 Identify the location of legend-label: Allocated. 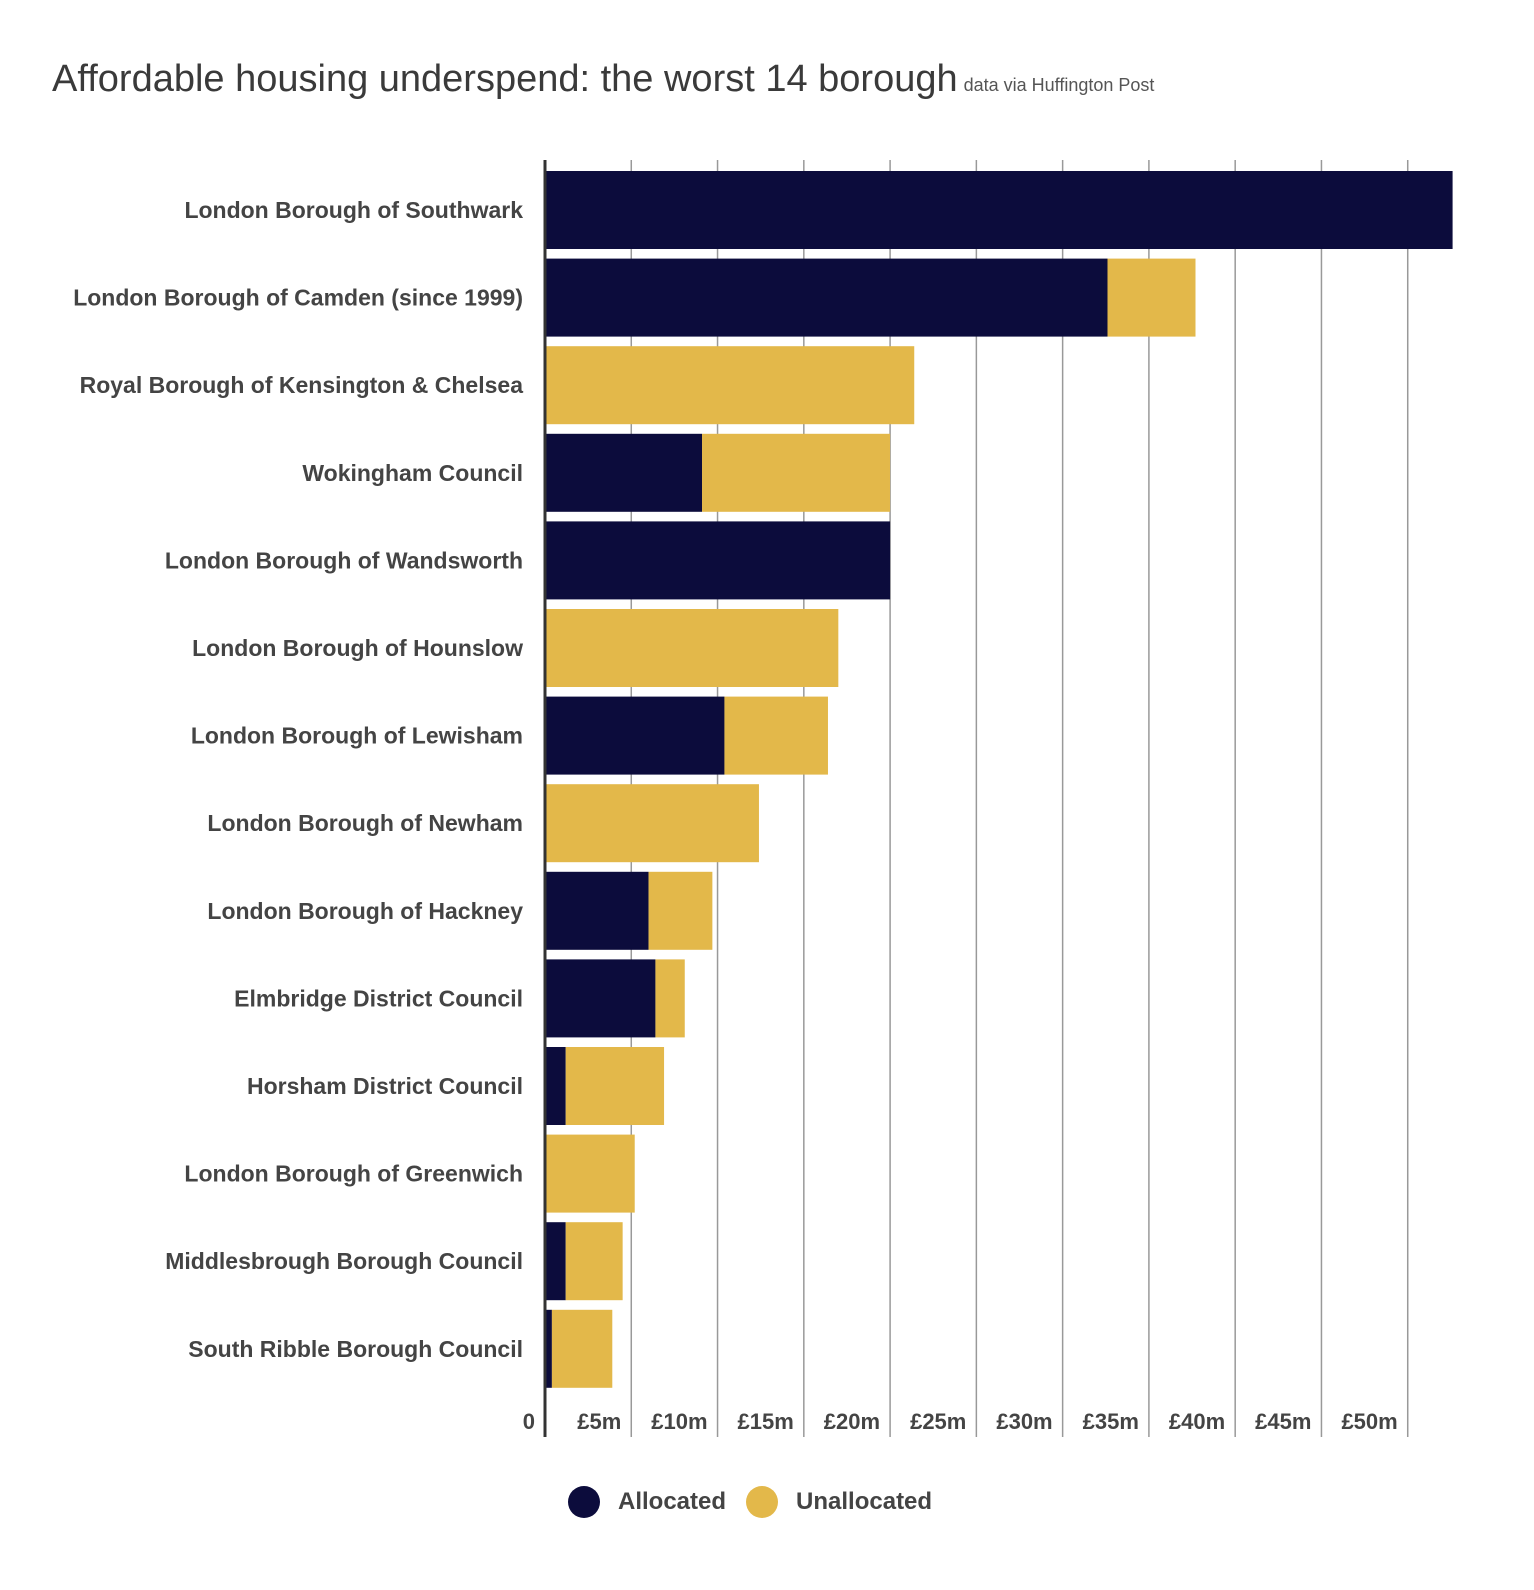
(672, 1501).